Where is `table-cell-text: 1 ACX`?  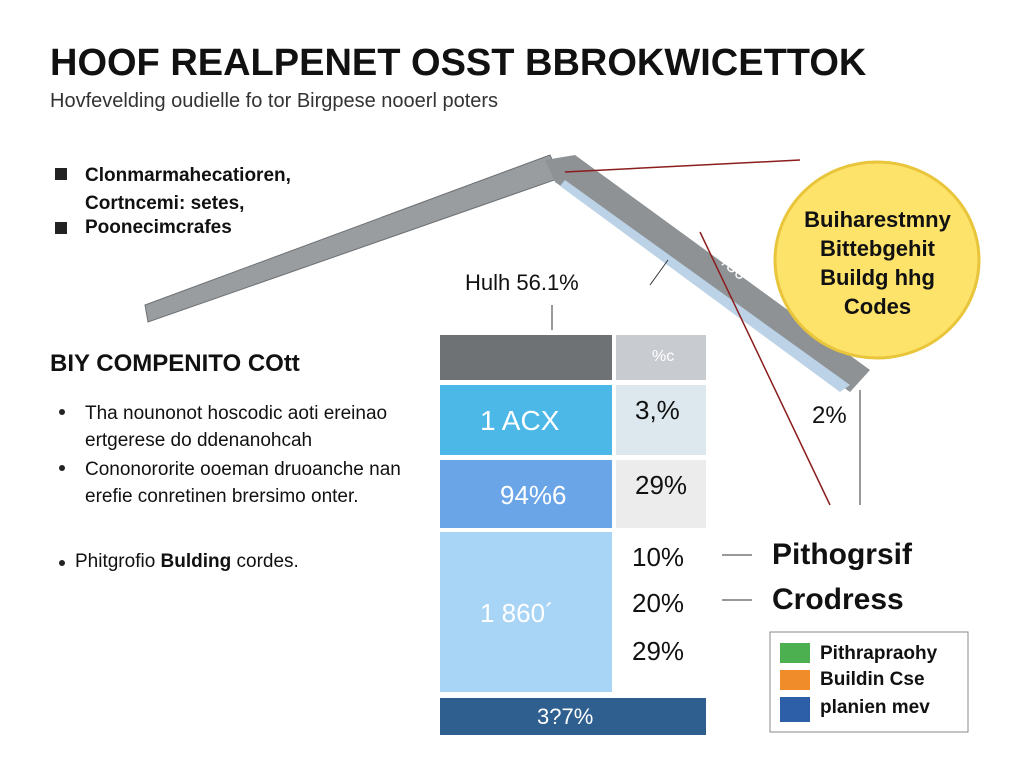 table-cell-text: 1 ACX is located at coordinates (520, 420).